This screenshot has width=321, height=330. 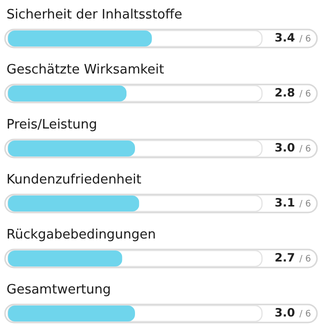 I want to click on data-label: 3.1, so click(x=284, y=203).